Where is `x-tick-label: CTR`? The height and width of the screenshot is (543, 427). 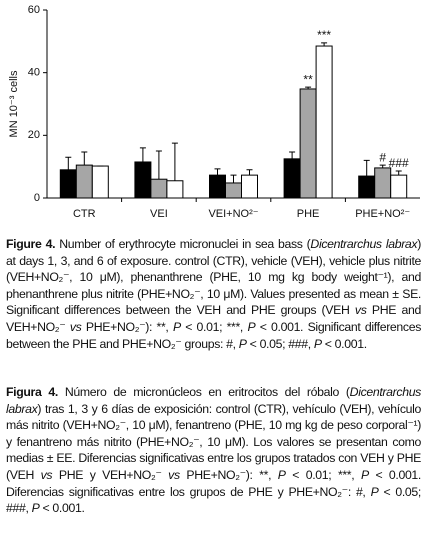 x-tick-label: CTR is located at coordinates (84, 214).